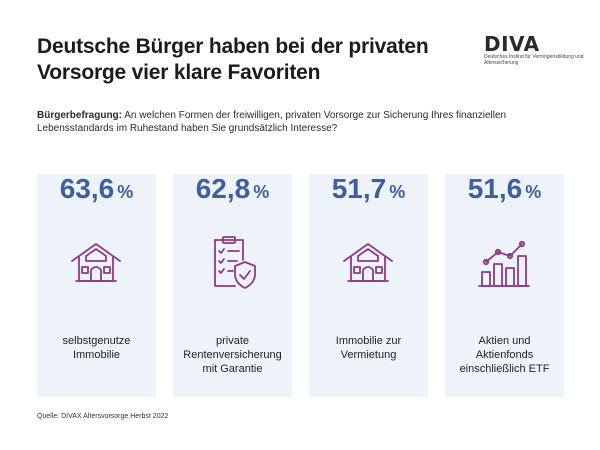 This screenshot has width=600, height=450. I want to click on result-card: 51,6% Aktien und Aktienfonds, so click(504, 285).